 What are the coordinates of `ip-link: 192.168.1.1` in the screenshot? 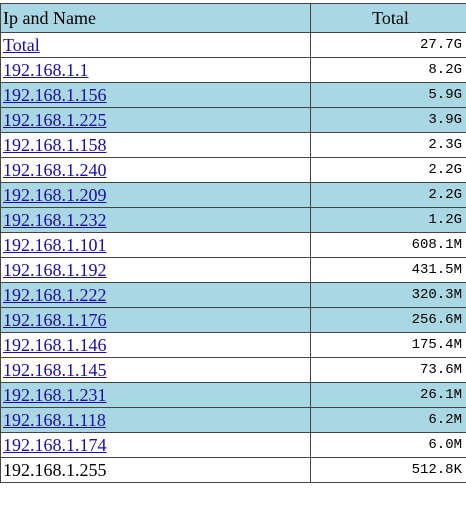 It's located at (46, 69).